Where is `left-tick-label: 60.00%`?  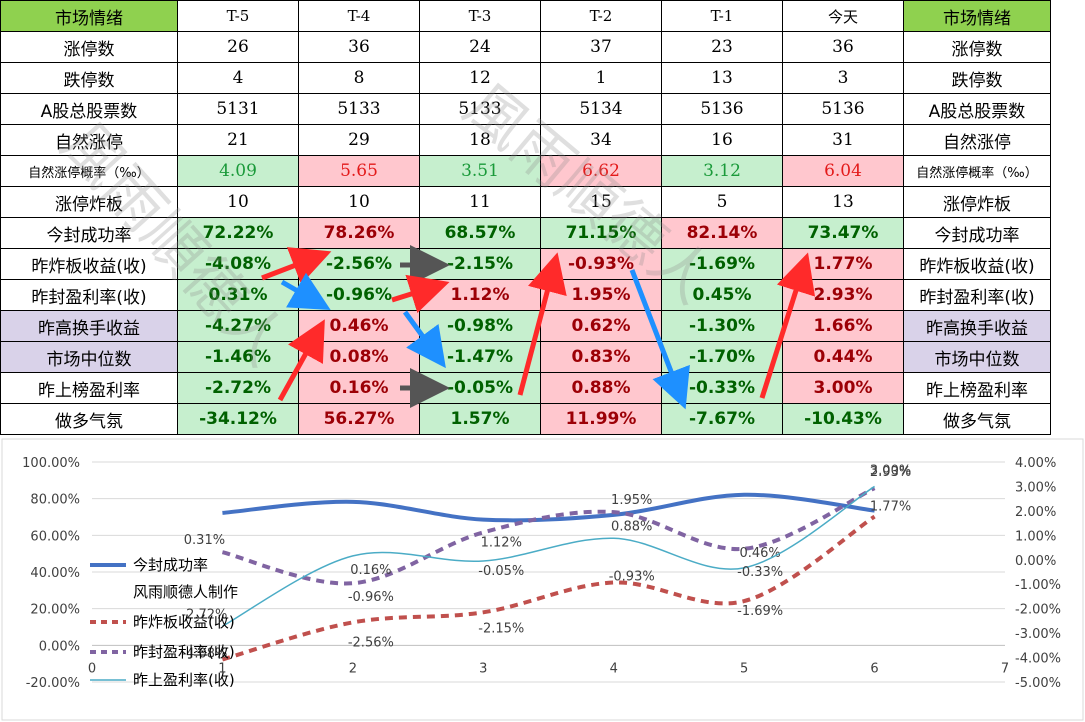 left-tick-label: 60.00% is located at coordinates (55, 536).